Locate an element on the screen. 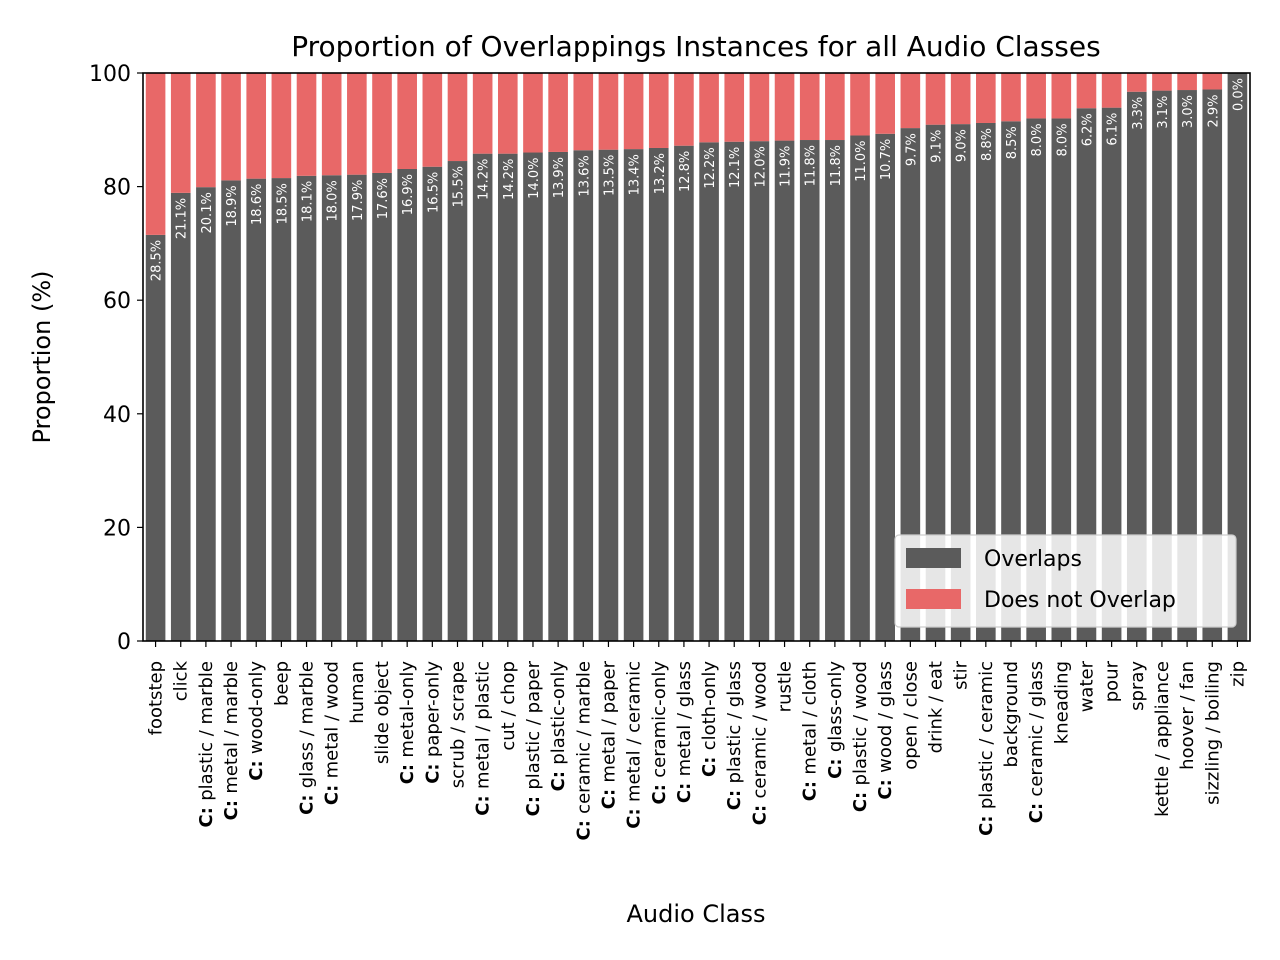 Image resolution: width=1280 pixels, height=960 pixels. y-tick-label: 40 is located at coordinates (117, 415).